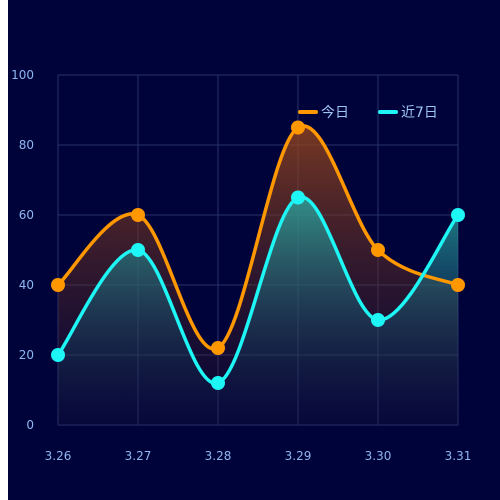  What do you see at coordinates (419, 113) in the screenshot?
I see `legend-label: 近7日` at bounding box center [419, 113].